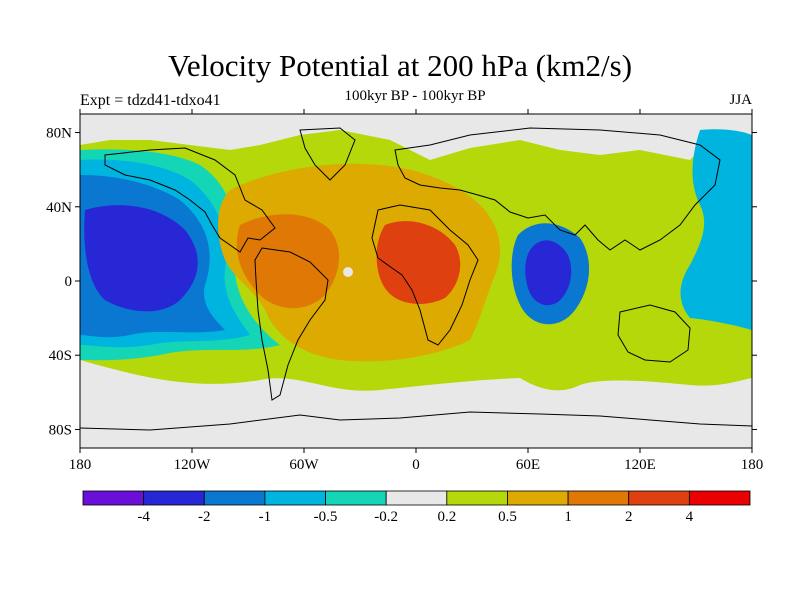 Image resolution: width=800 pixels, height=600 pixels. Describe the element at coordinates (143, 517) in the screenshot. I see `colorbar-label: -4` at that location.